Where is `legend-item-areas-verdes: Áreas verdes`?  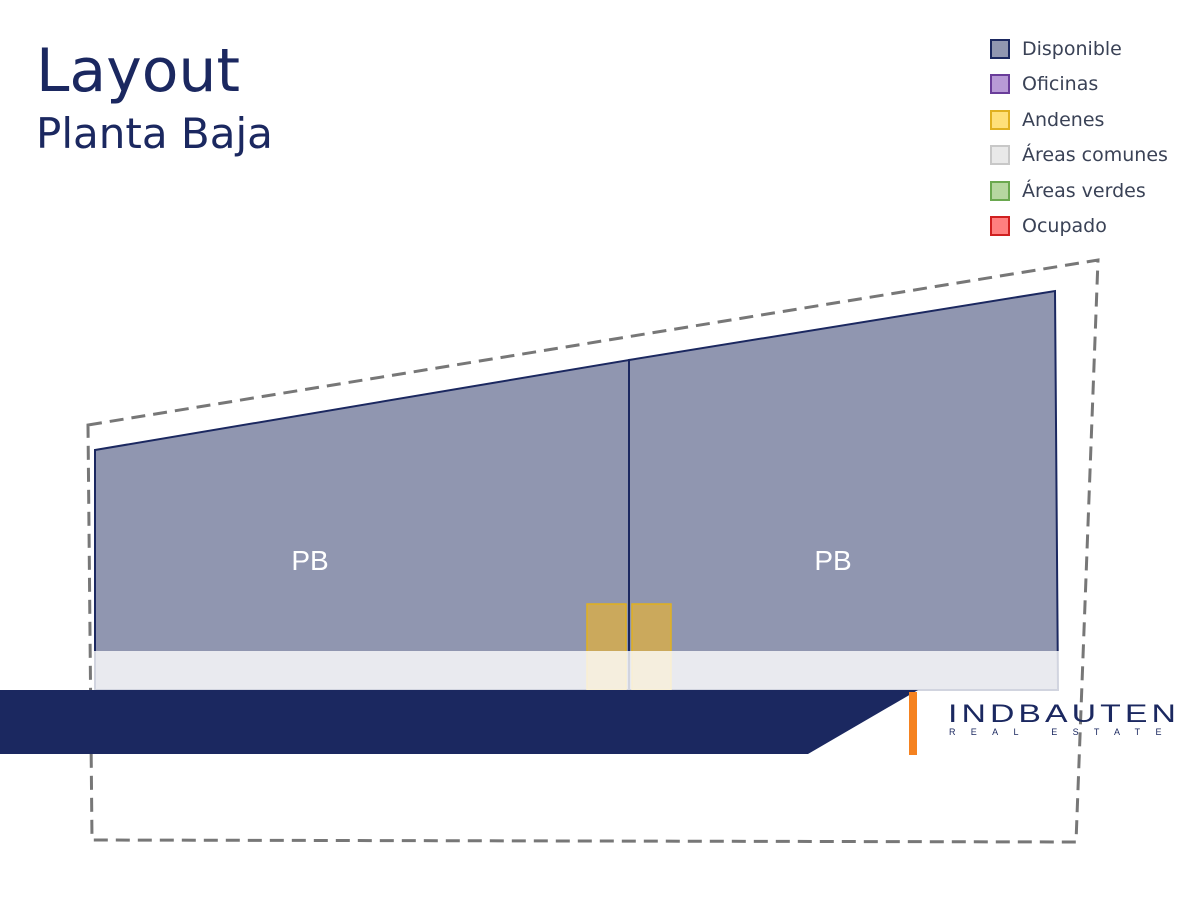 legend-item-areas-verdes: Áreas verdes is located at coordinates (1079, 191).